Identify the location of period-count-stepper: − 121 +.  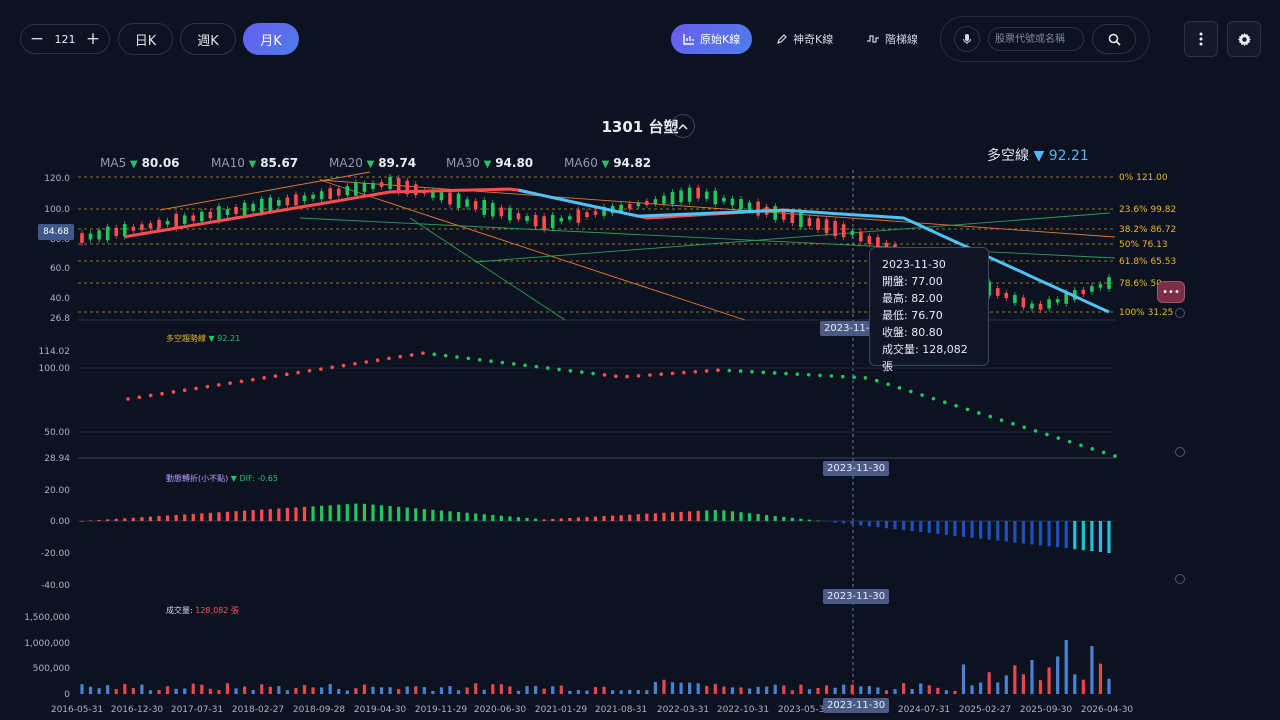
(65, 39).